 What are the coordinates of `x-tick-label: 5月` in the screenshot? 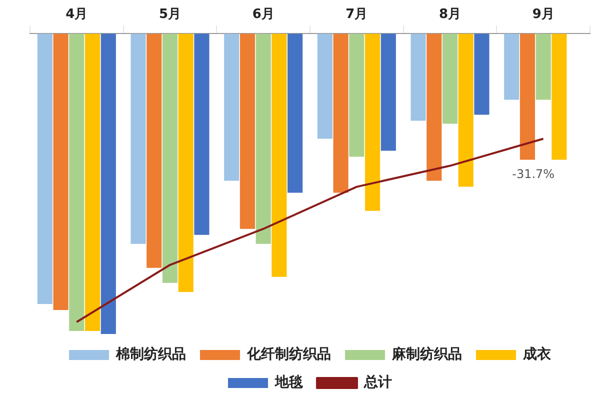 It's located at (170, 14).